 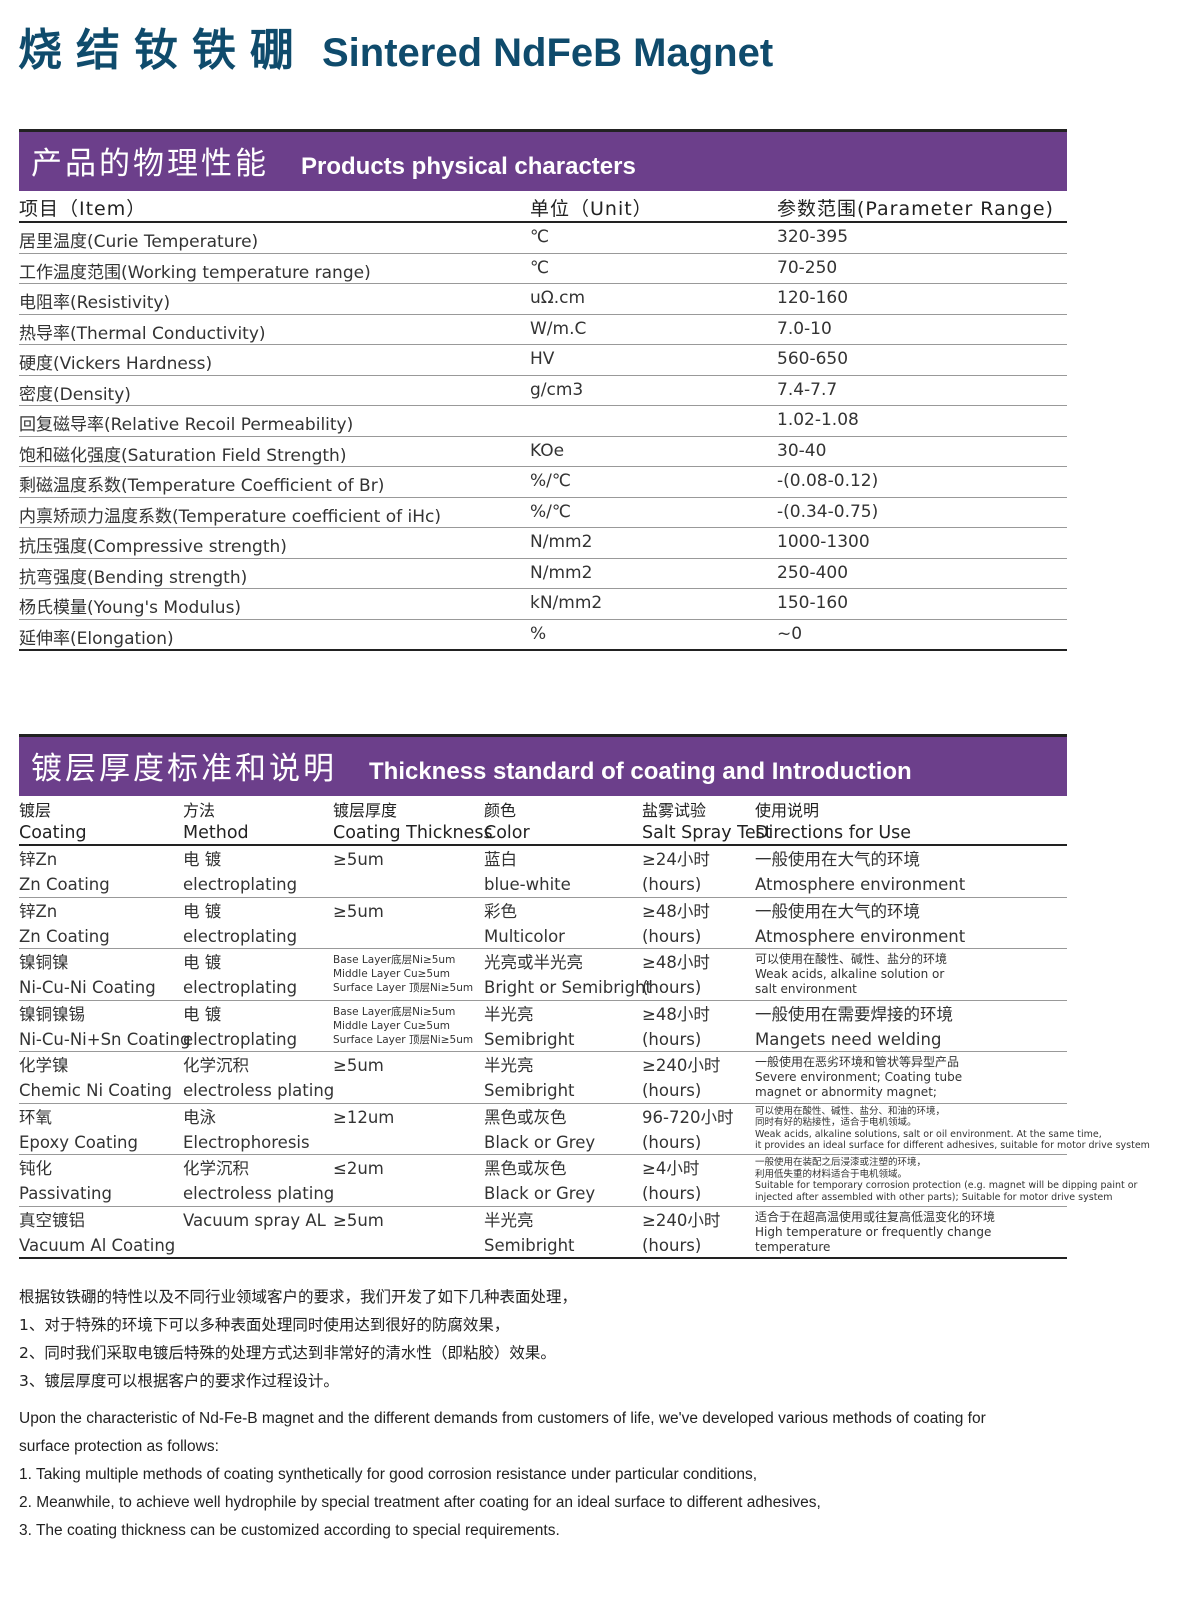 What do you see at coordinates (813, 298) in the screenshot?
I see `table-cell: 120-160` at bounding box center [813, 298].